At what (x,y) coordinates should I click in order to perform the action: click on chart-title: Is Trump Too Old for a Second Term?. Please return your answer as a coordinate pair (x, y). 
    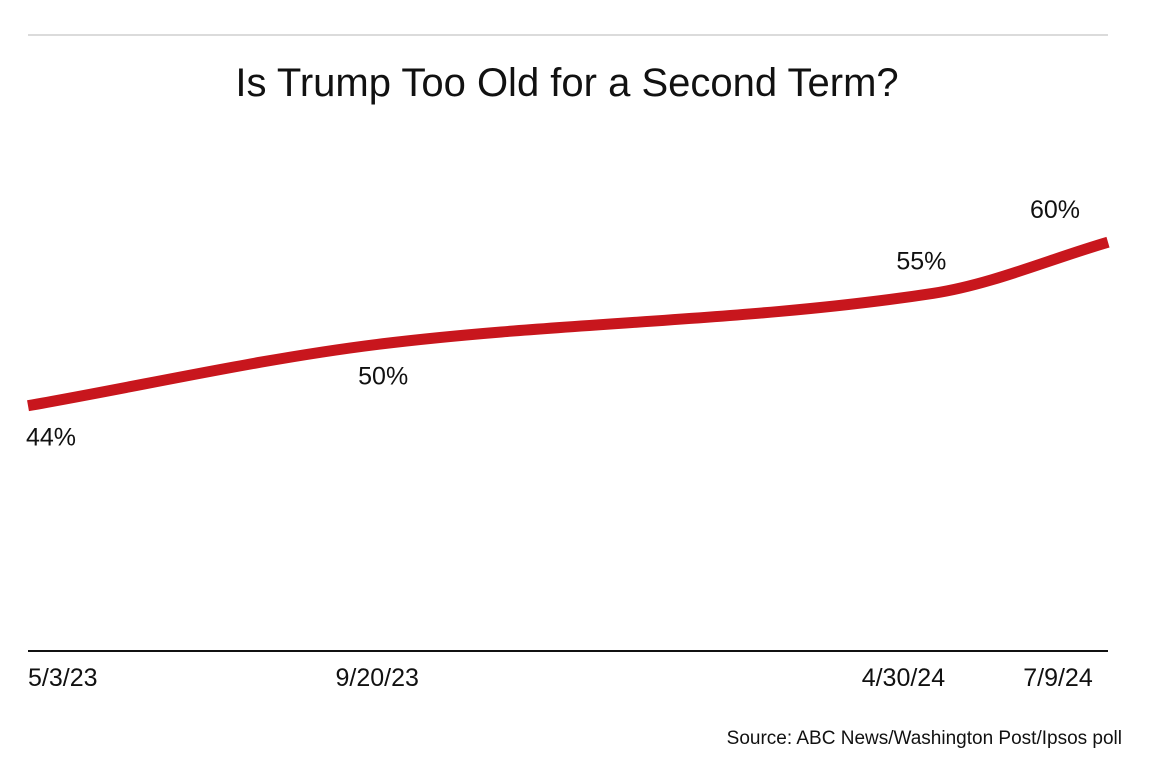
    Looking at the image, I should click on (566, 83).